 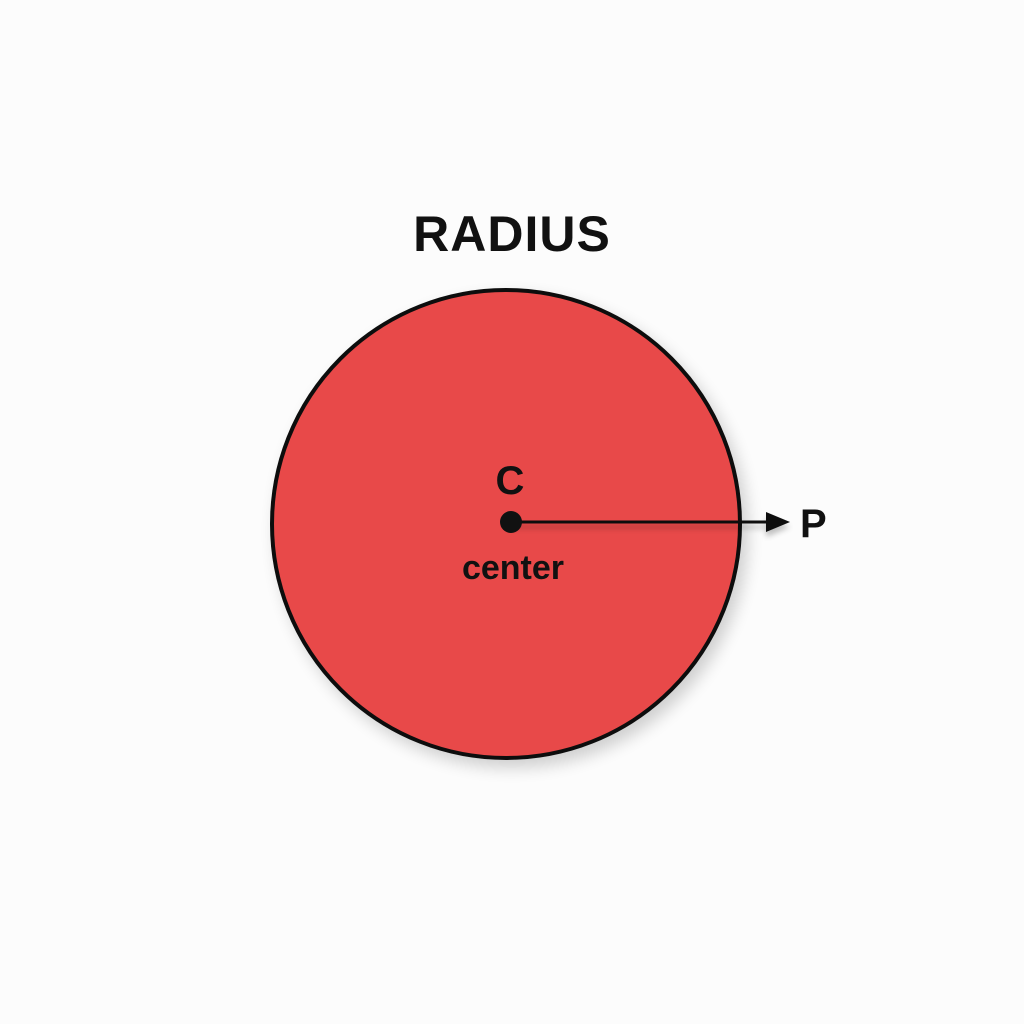 I want to click on center-caption: center, so click(x=513, y=568).